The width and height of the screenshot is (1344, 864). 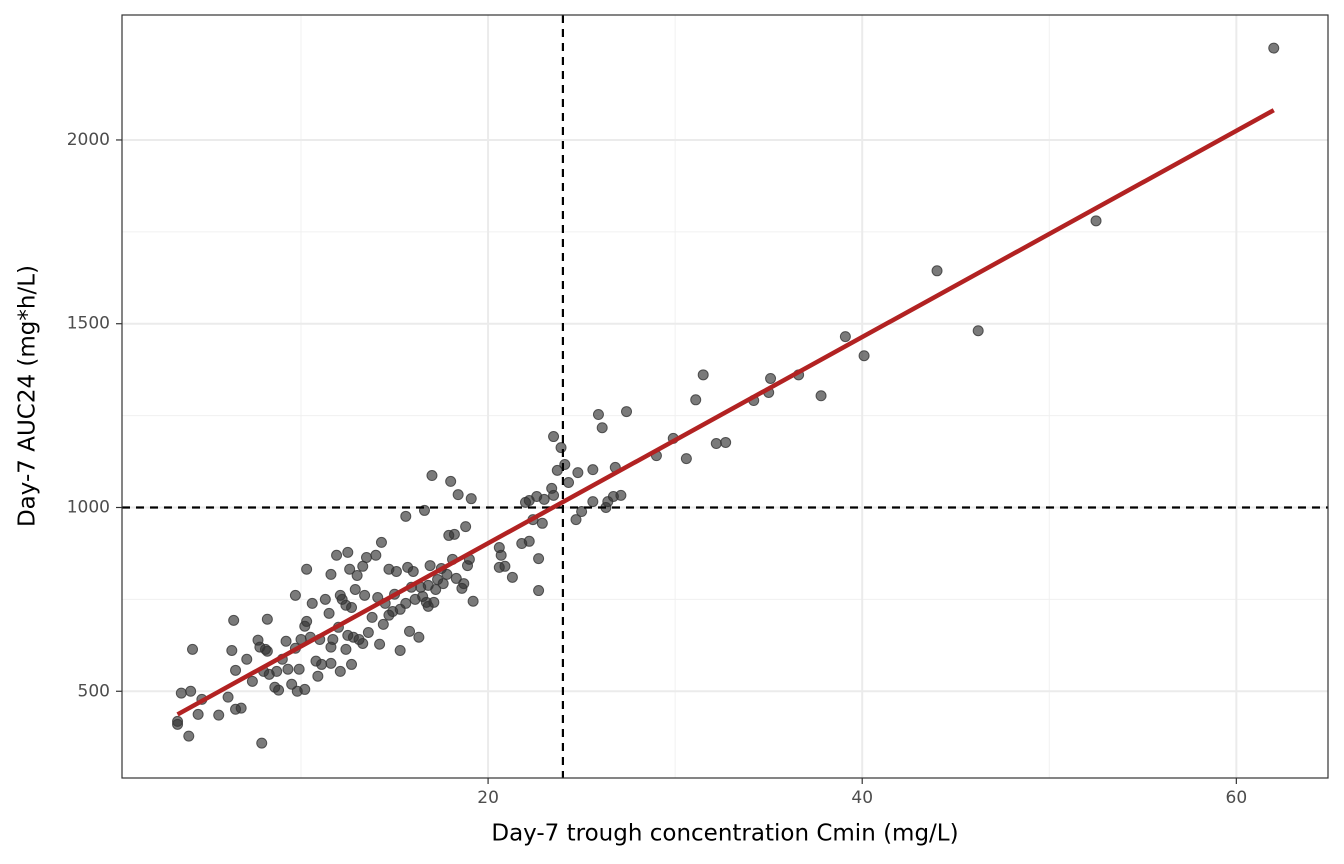 What do you see at coordinates (94, 691) in the screenshot?
I see `y-tick-label: 500` at bounding box center [94, 691].